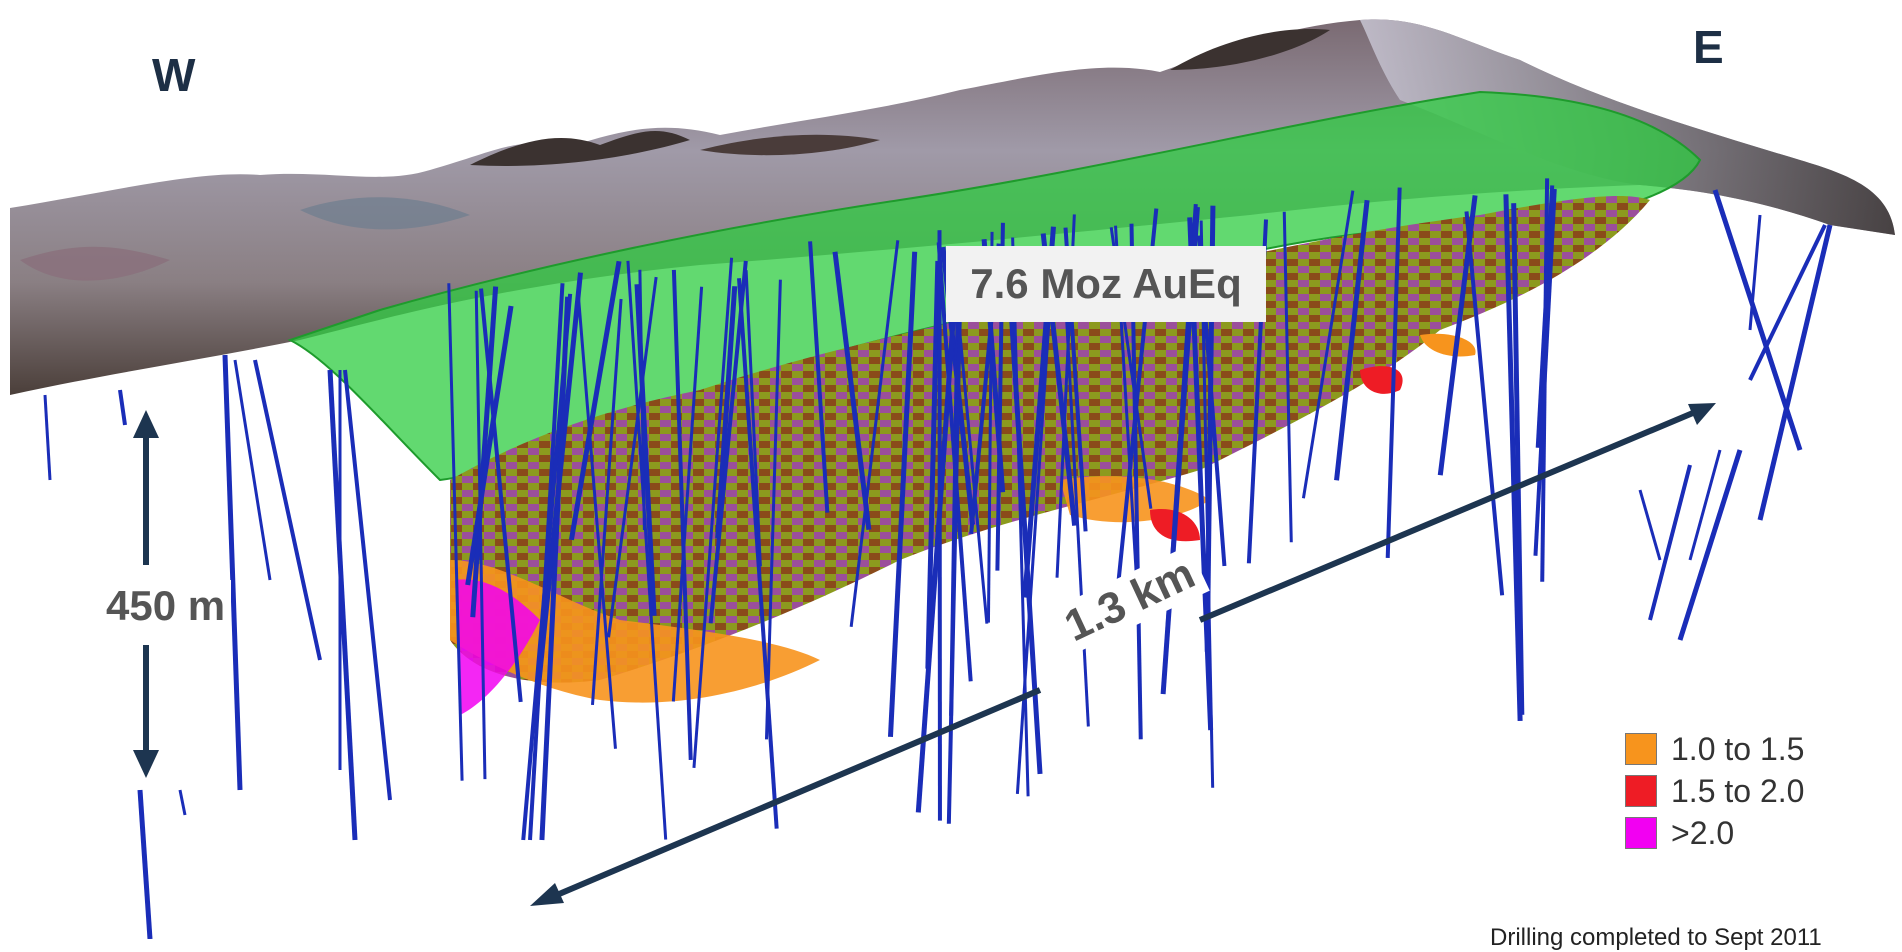 This screenshot has height=952, width=1902. Describe the element at coordinates (1708, 47) in the screenshot. I see `east-label: E` at that location.